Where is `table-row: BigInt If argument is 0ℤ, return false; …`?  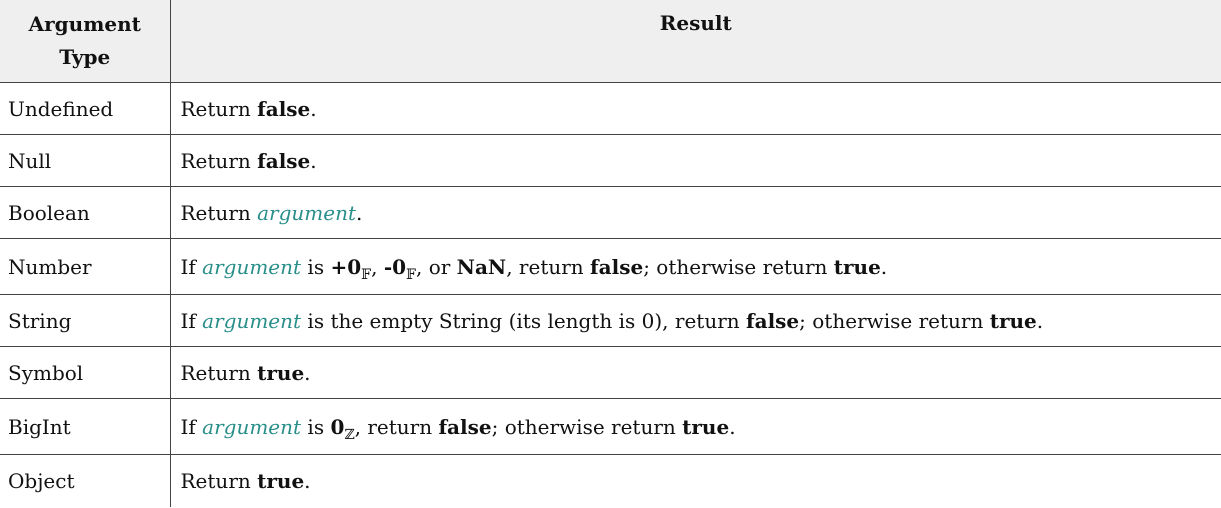
table-row: BigInt If argument is 0ℤ, return false; … is located at coordinates (610, 426).